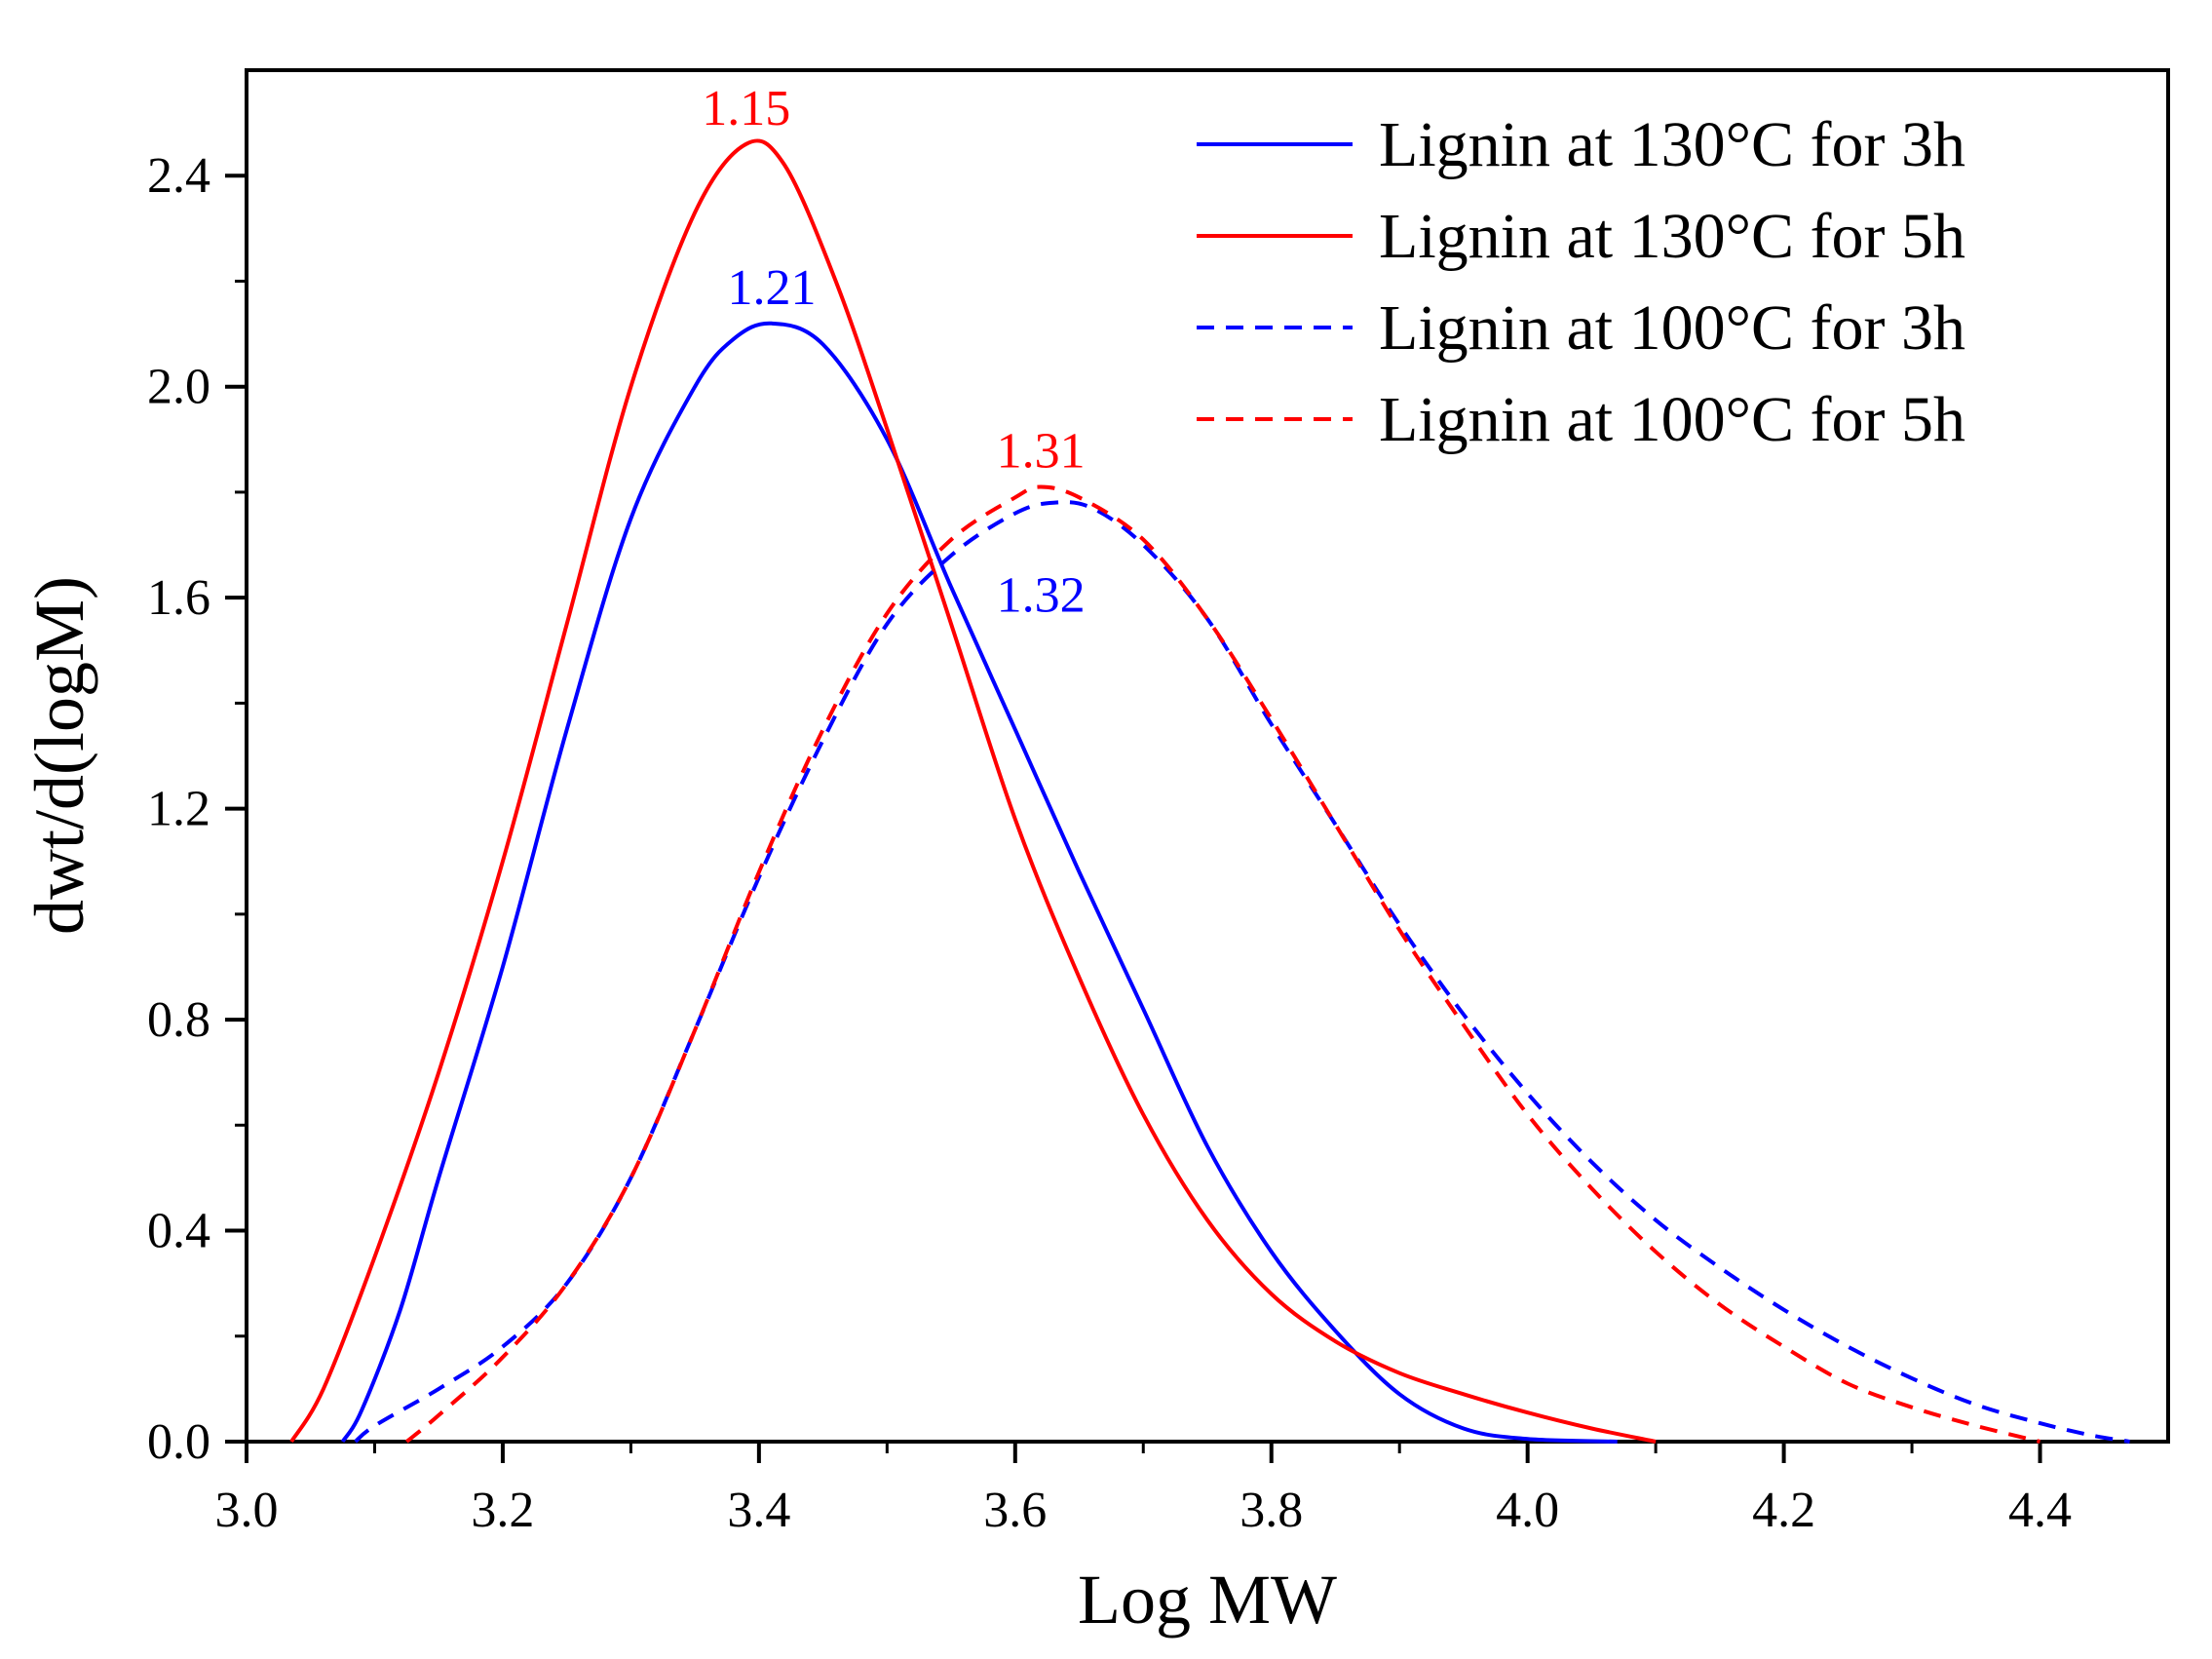  Describe the element at coordinates (759, 1510) in the screenshot. I see `x-tick-label: 3.4` at that location.